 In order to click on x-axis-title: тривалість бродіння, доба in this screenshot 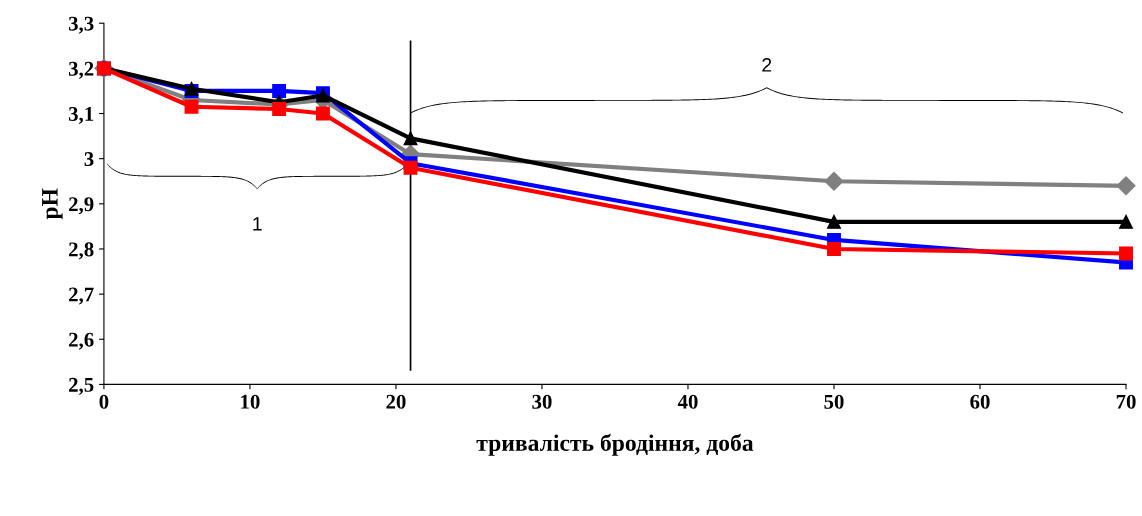, I will do `click(615, 444)`.